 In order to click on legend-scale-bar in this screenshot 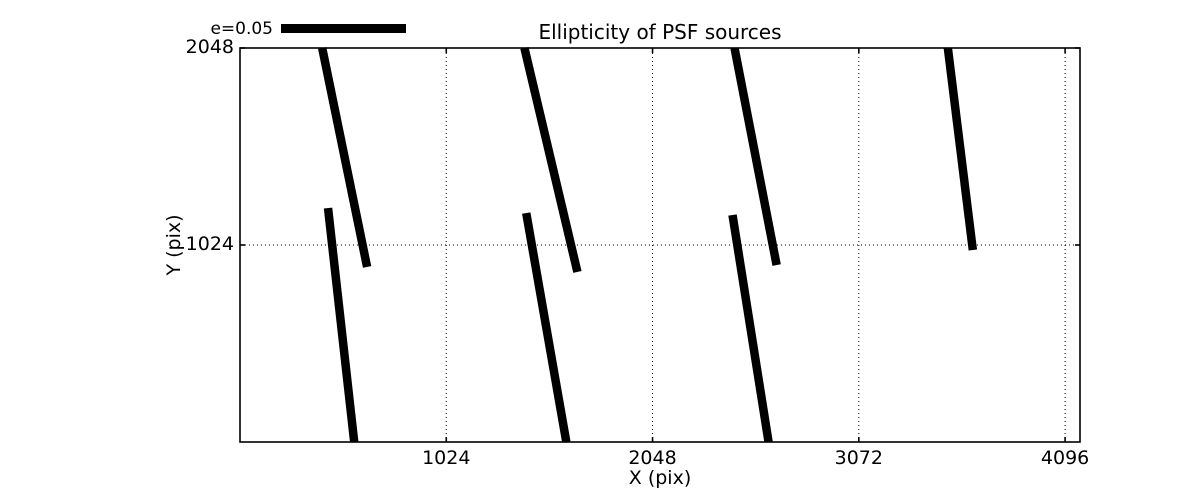, I will do `click(343, 28)`.